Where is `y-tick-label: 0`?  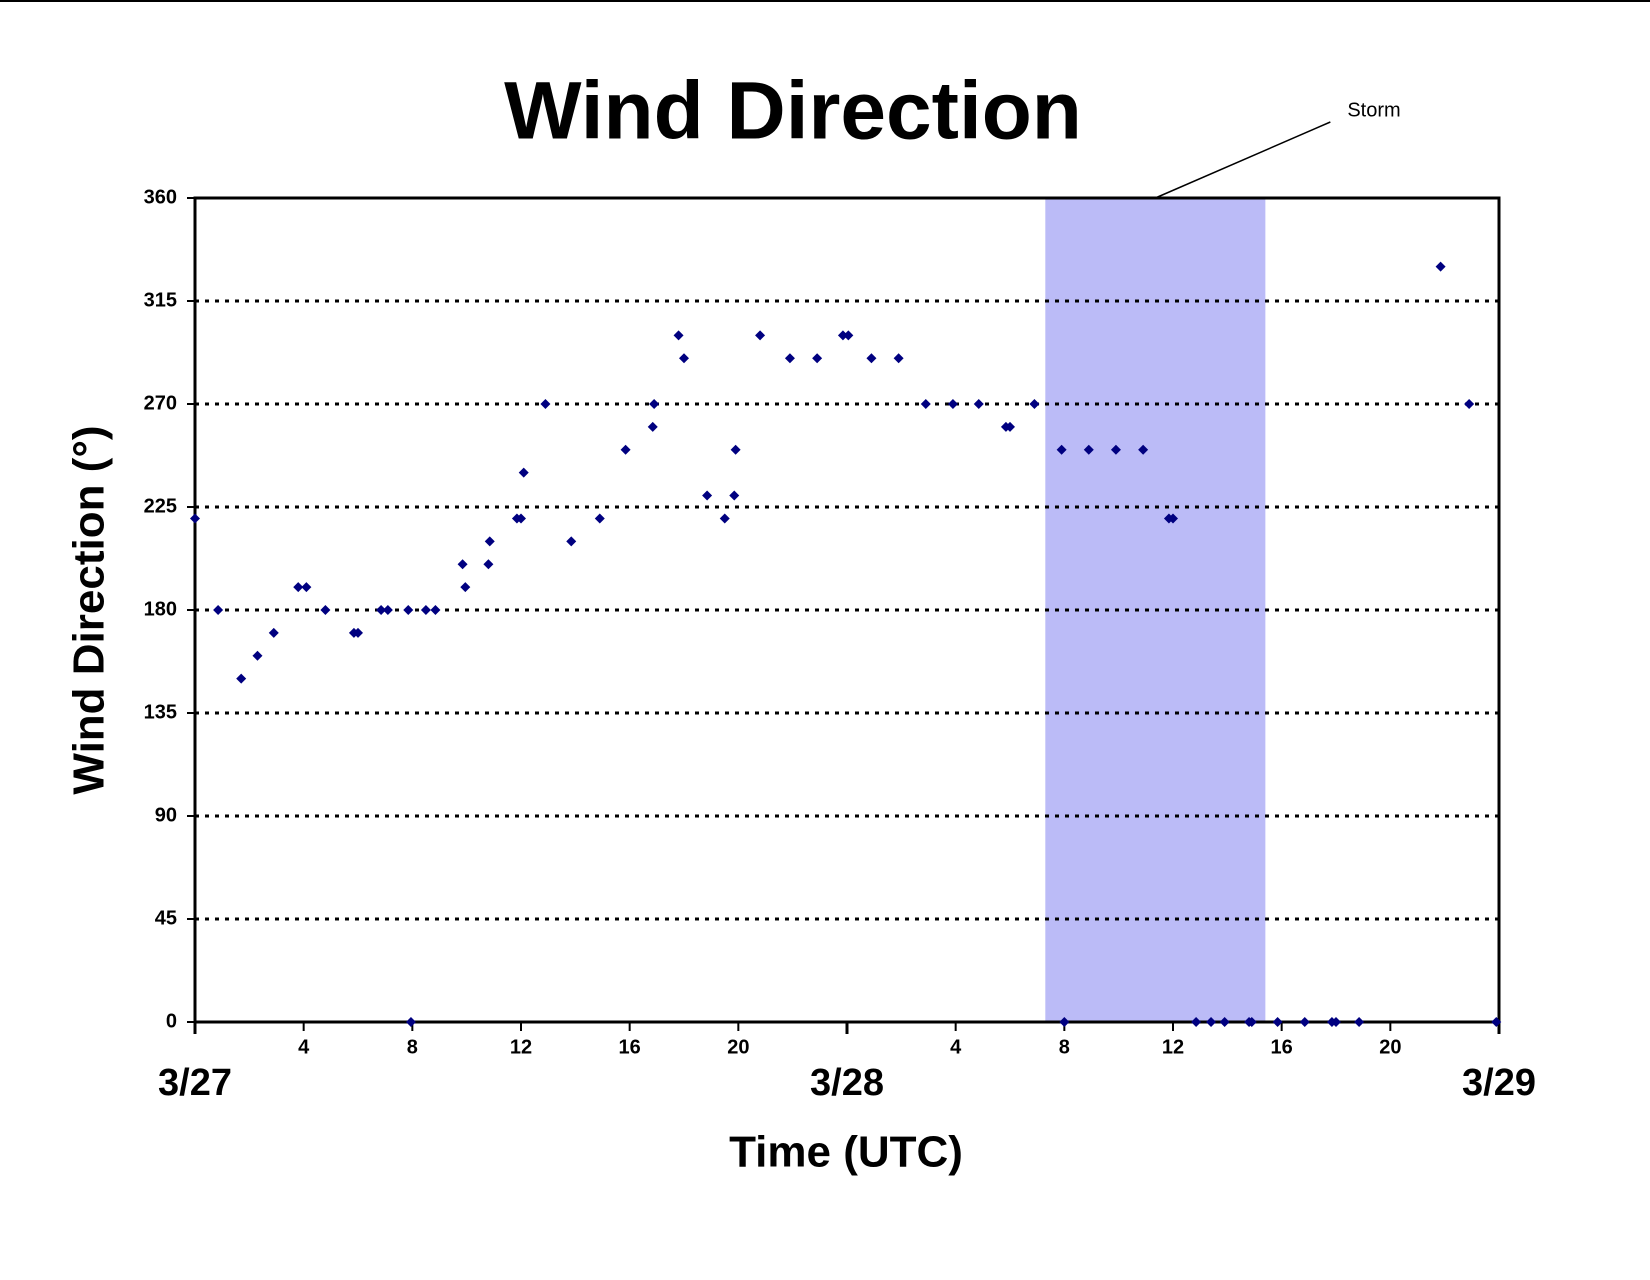 y-tick-label: 0 is located at coordinates (171, 1021).